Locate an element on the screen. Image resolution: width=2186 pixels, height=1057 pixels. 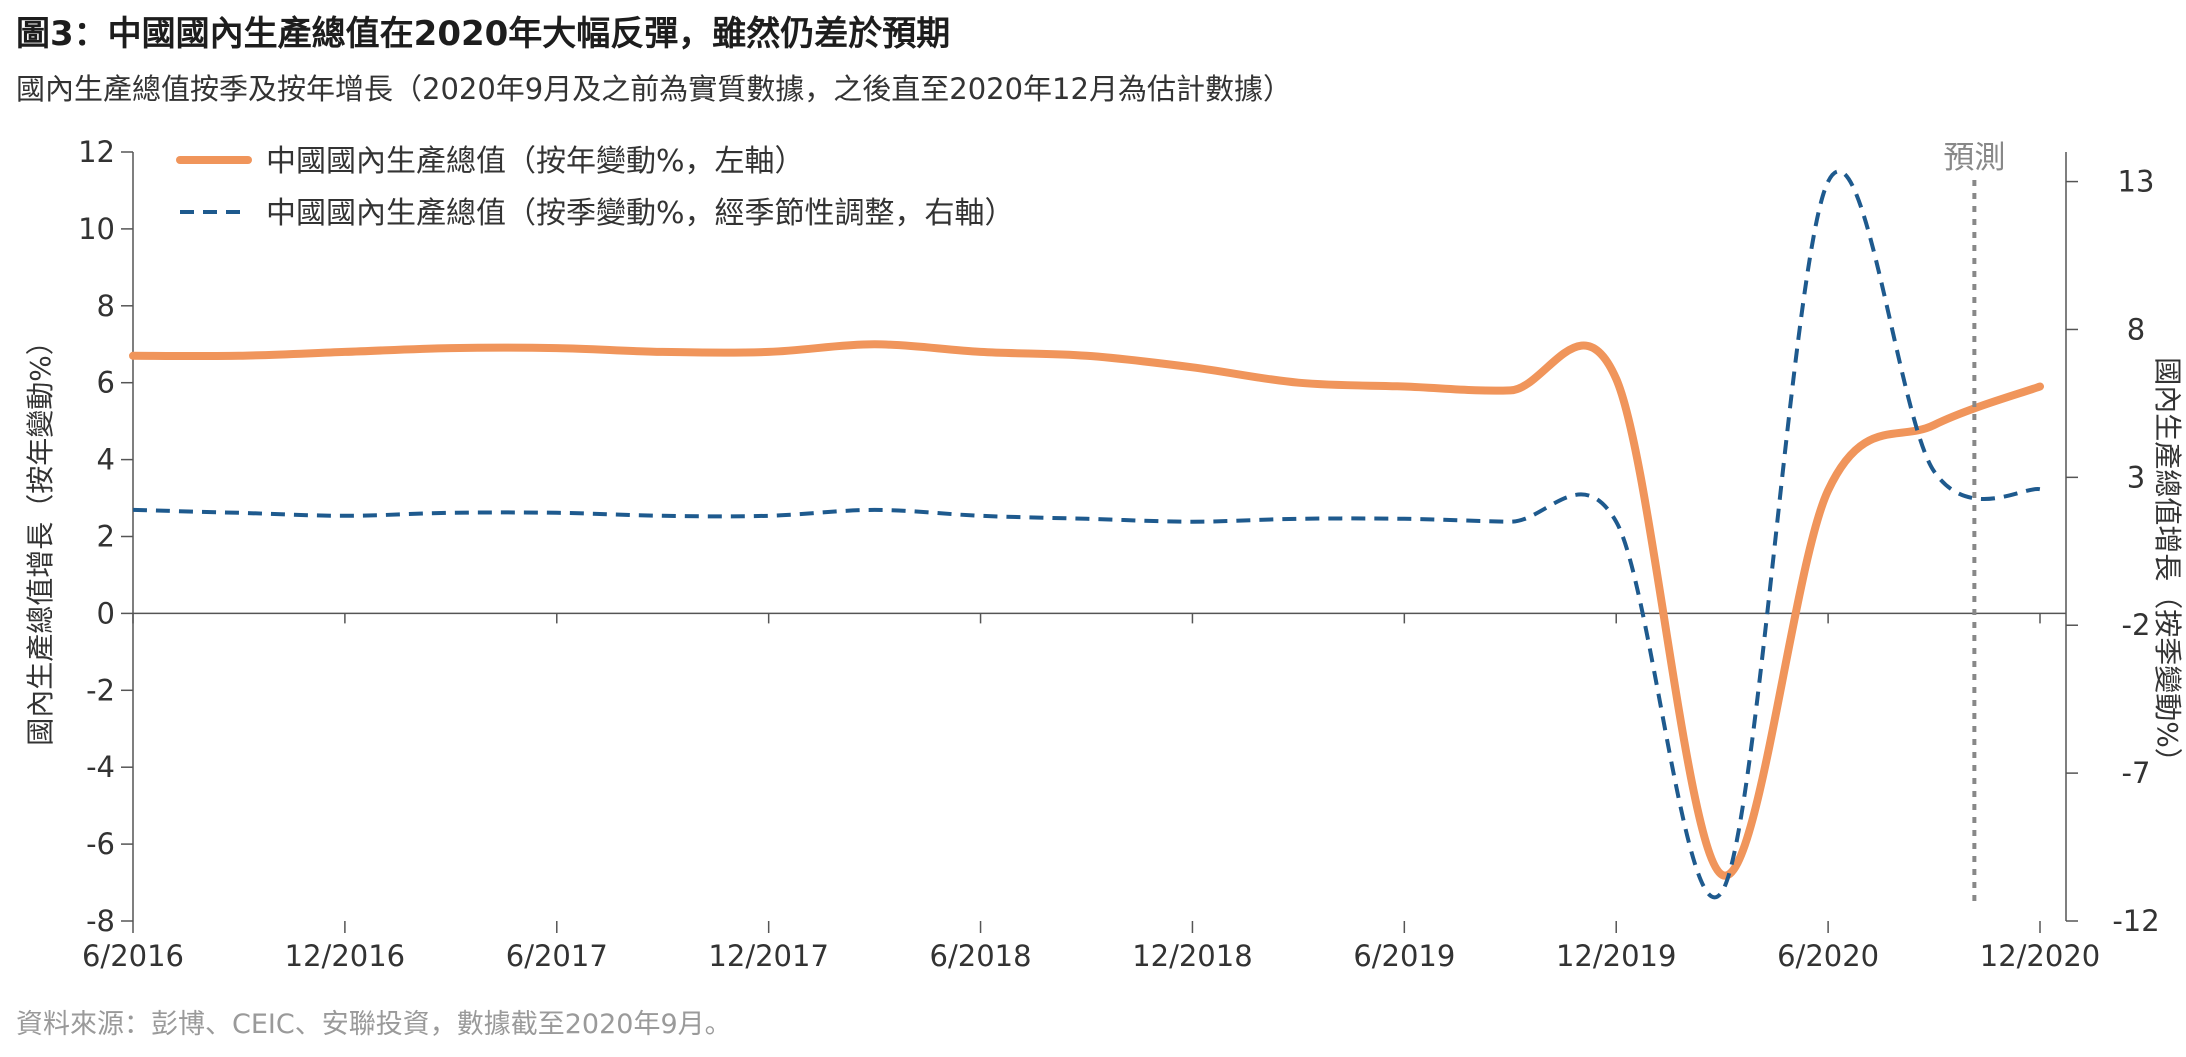
forecast-label: 預測 is located at coordinates (1974, 158).